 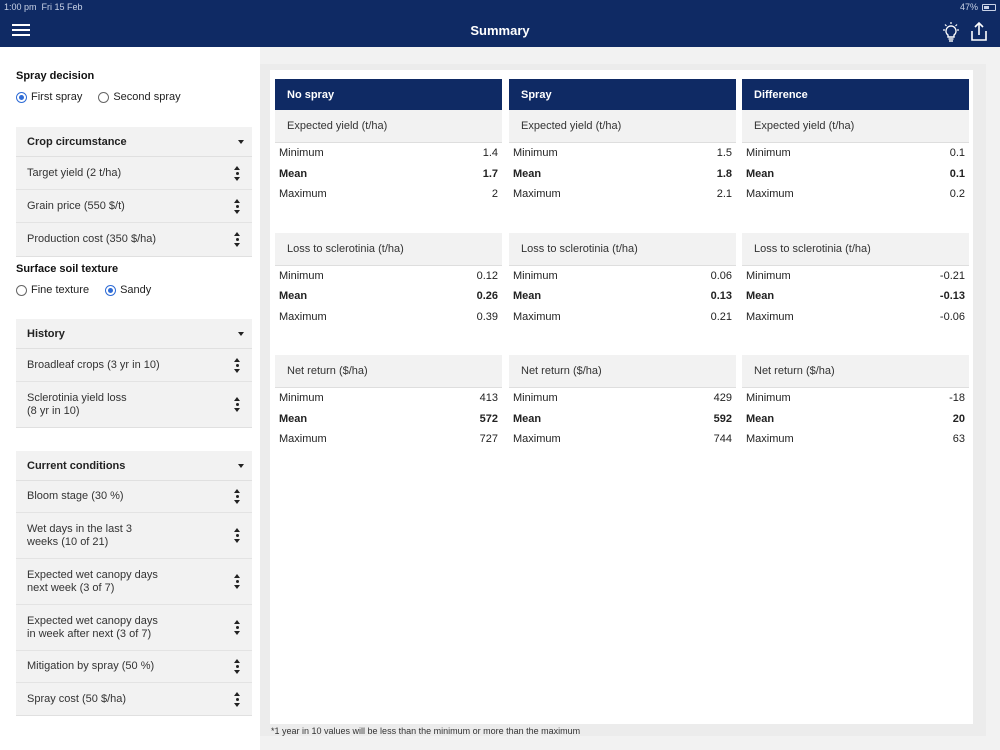 I want to click on stat-row: Maximum 2, so click(x=388, y=194).